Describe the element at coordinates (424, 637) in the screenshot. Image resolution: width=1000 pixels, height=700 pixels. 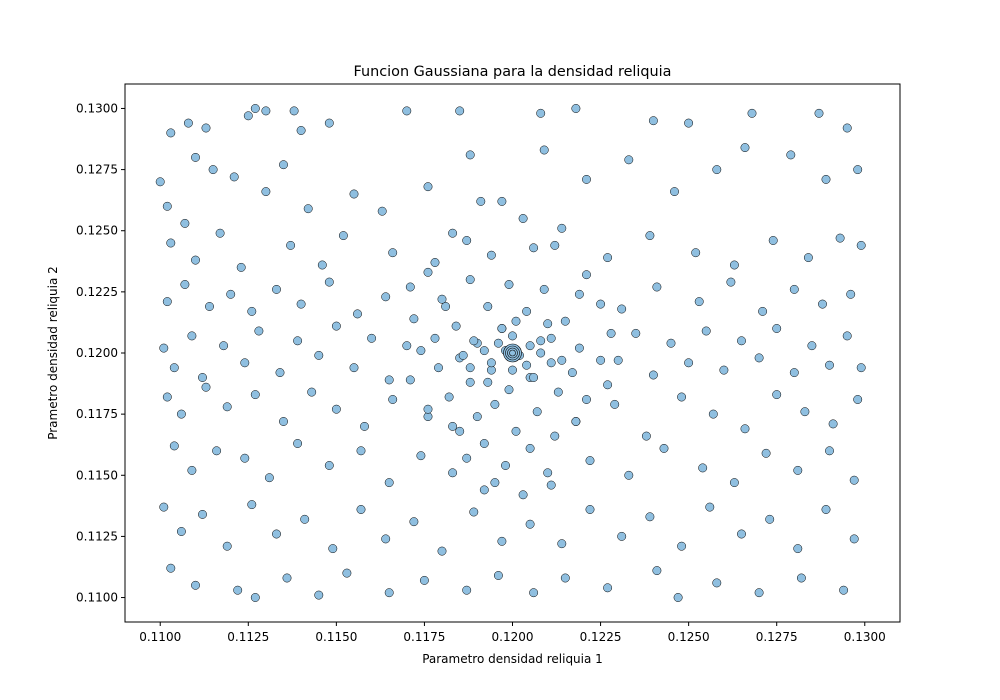
I see `x-tick-label: 0.1175` at that location.